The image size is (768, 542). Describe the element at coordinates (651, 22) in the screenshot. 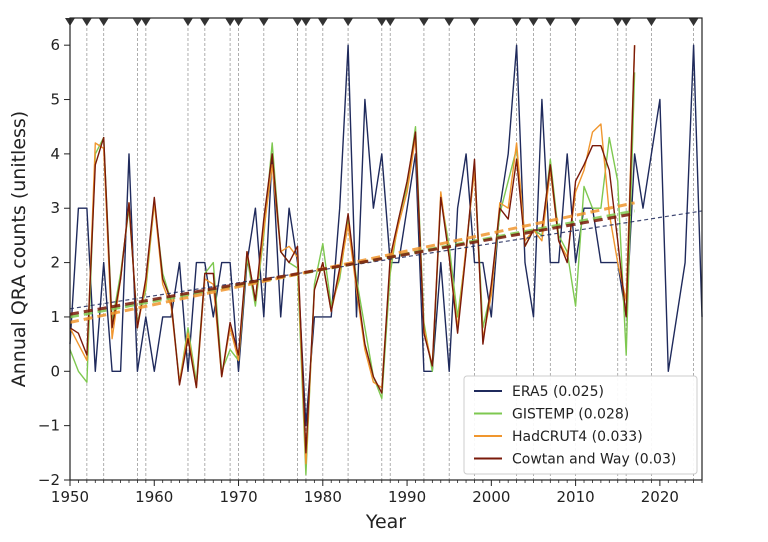

I see `event-marker-2019` at that location.